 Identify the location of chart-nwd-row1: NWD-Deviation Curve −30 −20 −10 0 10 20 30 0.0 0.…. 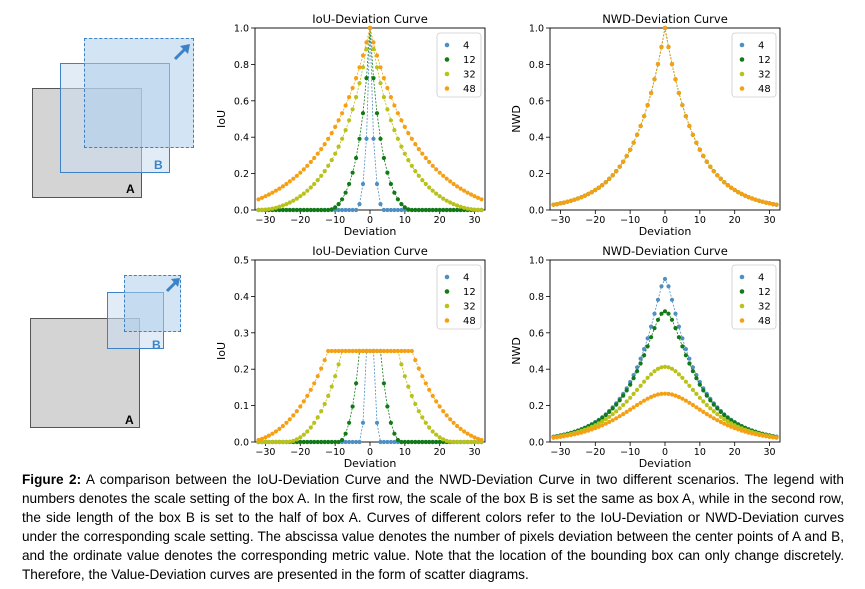
(650, 124).